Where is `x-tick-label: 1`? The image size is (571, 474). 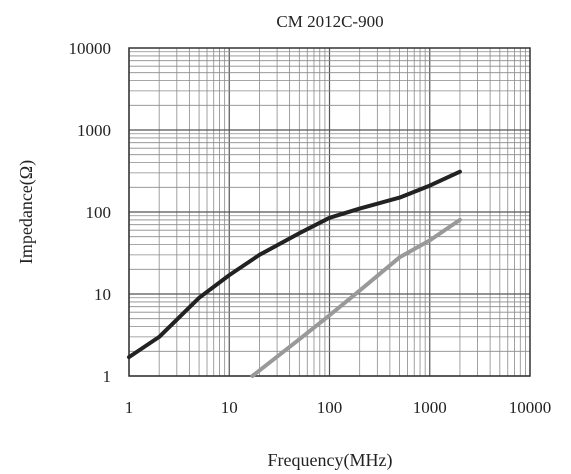 x-tick-label: 1 is located at coordinates (129, 407).